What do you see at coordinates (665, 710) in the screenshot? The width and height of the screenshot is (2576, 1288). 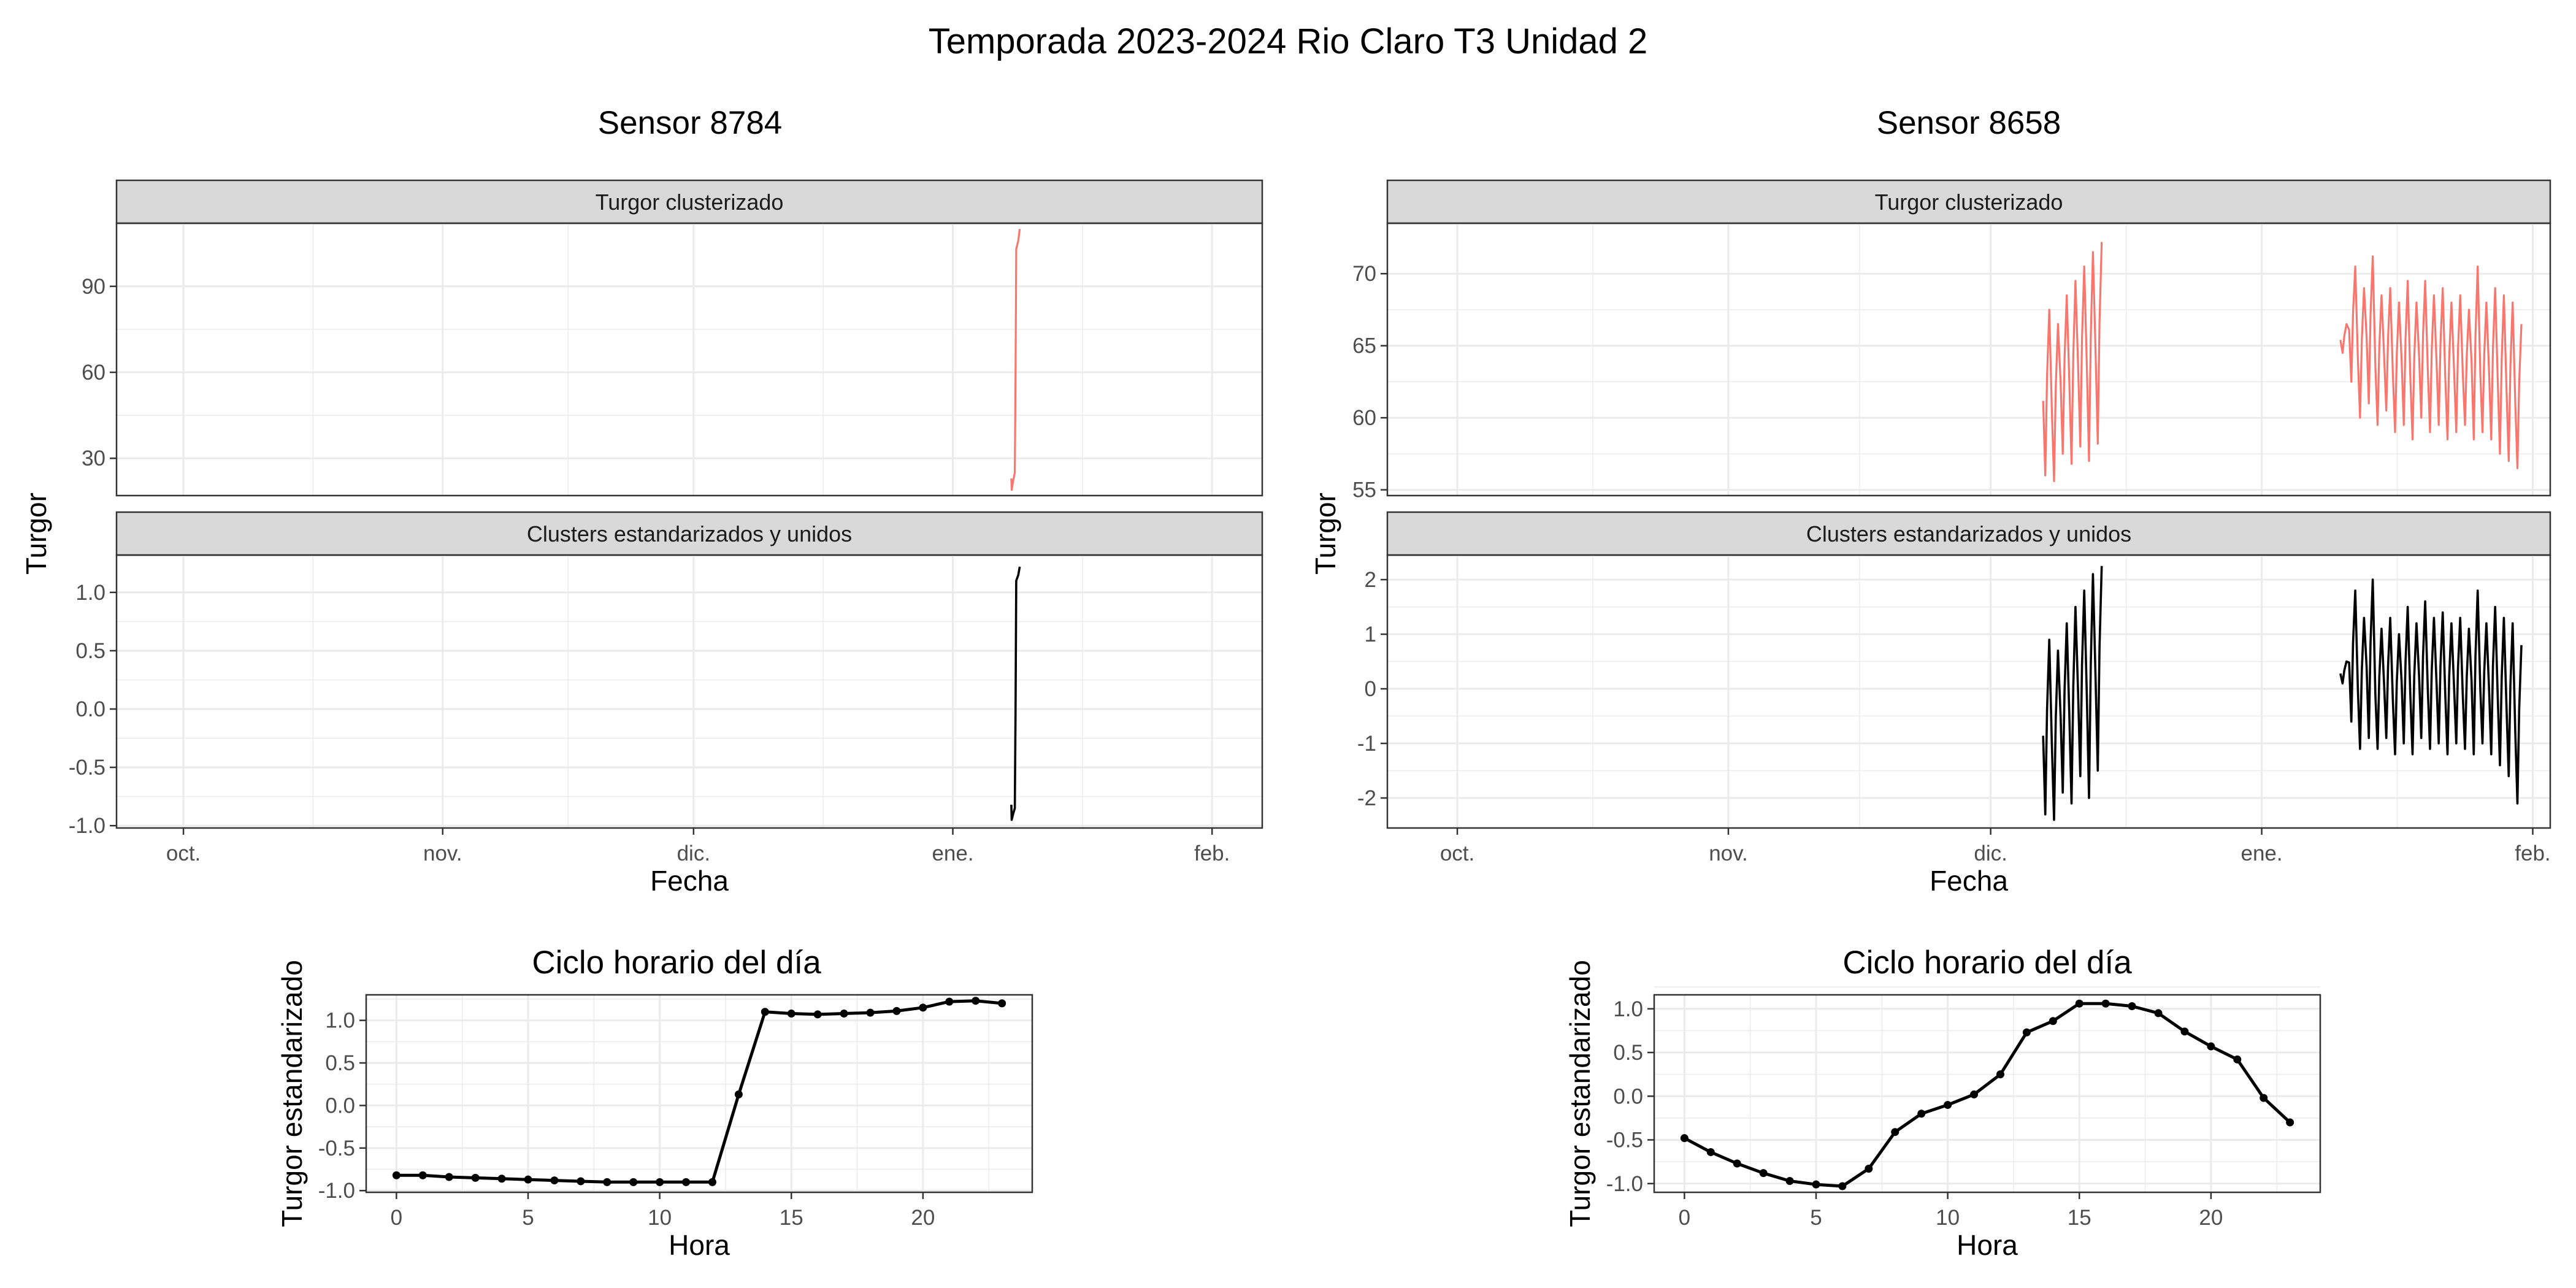 I see `panel-sensor8784-std: oct. nov. dic. ene. feb. -1.0 -0.5 0.0 0.5 1.0` at bounding box center [665, 710].